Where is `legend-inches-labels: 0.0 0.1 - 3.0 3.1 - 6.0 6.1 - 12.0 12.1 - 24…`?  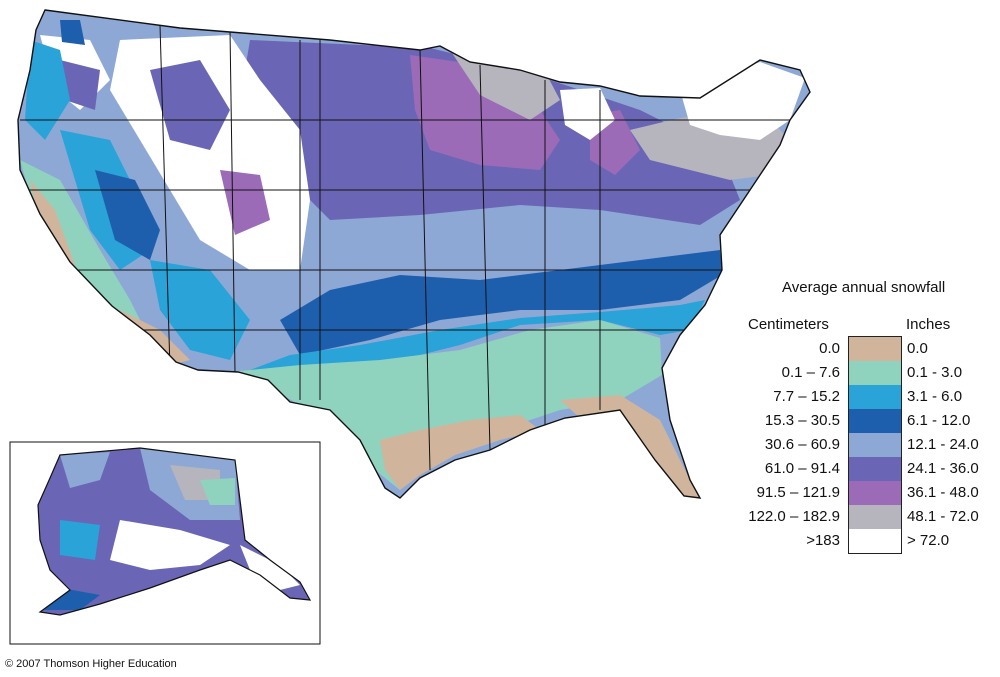 legend-inches-labels: 0.0 0.1 - 3.0 3.1 - 6.0 6.1 - 12.0 12.1 - 24… is located at coordinates (943, 445).